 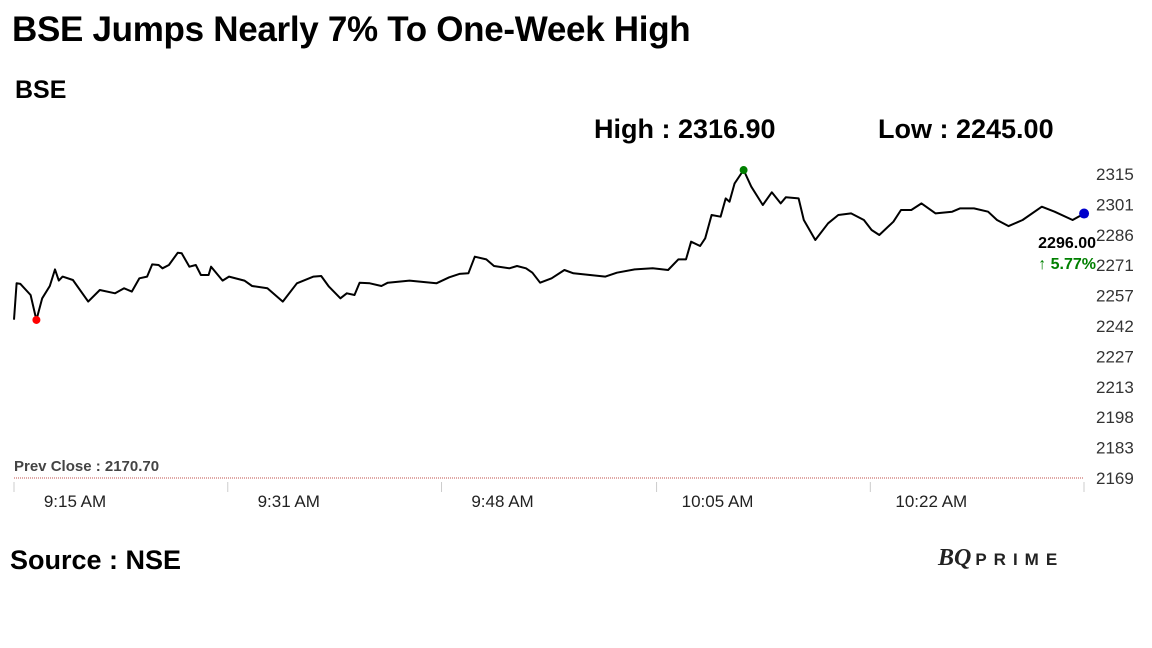 I want to click on x-tick-label: 10:05 AM, so click(x=718, y=501).